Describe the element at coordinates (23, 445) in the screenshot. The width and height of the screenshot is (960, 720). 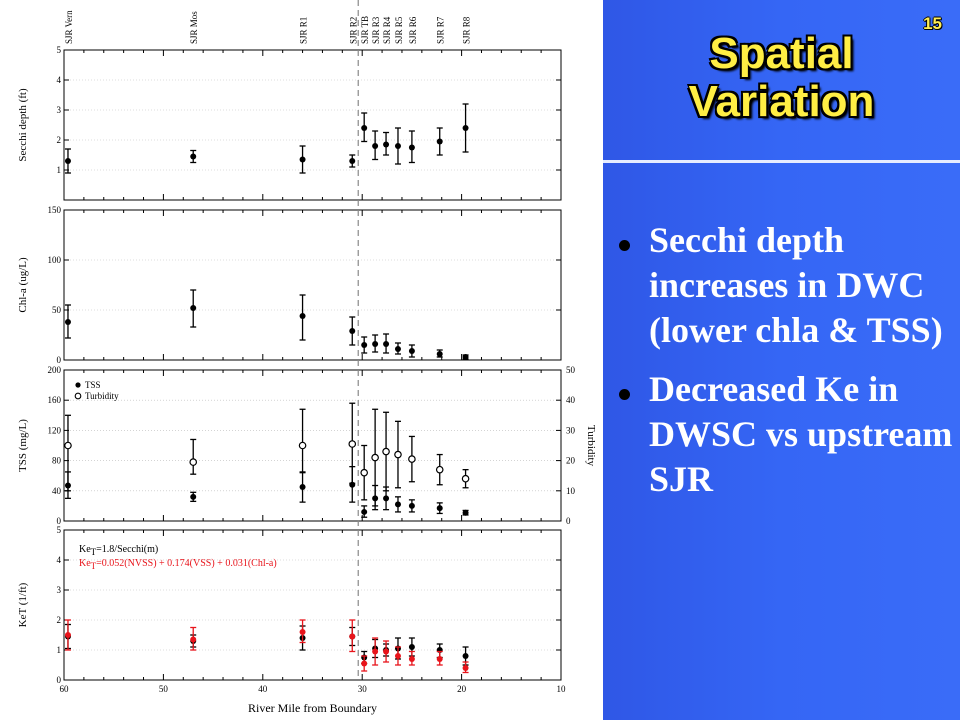
I see `y-axis-label: TSS (mg/L)` at that location.